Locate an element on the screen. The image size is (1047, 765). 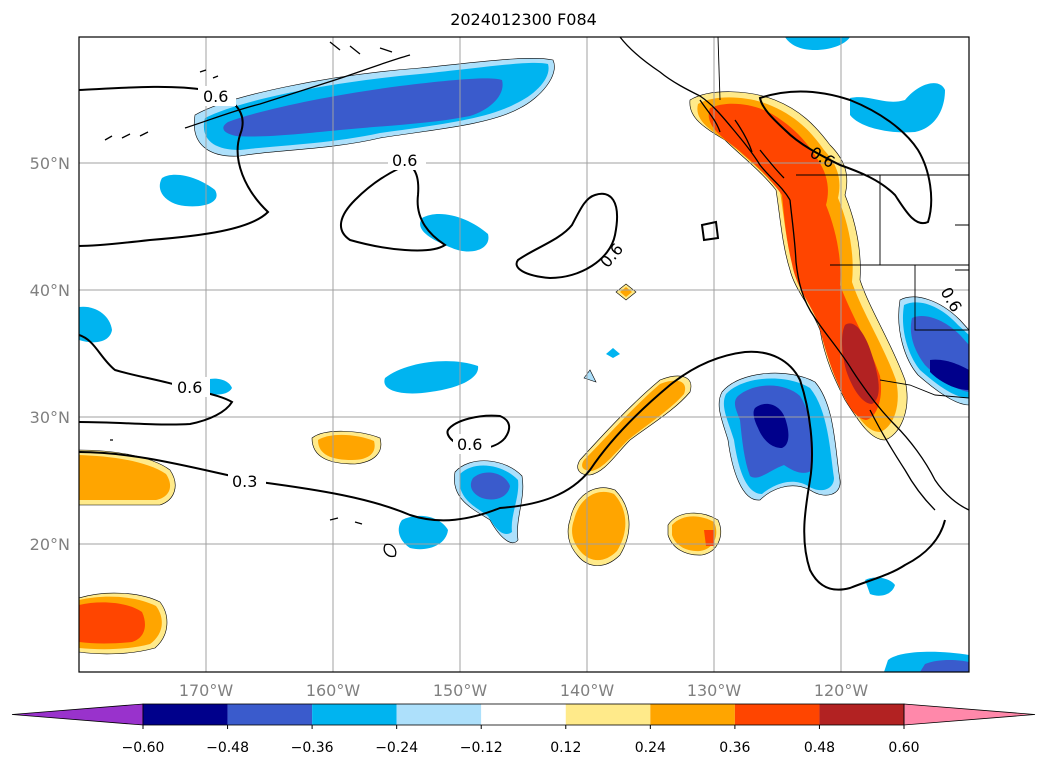
fill-wc-darkred is located at coordinates (860, 363).